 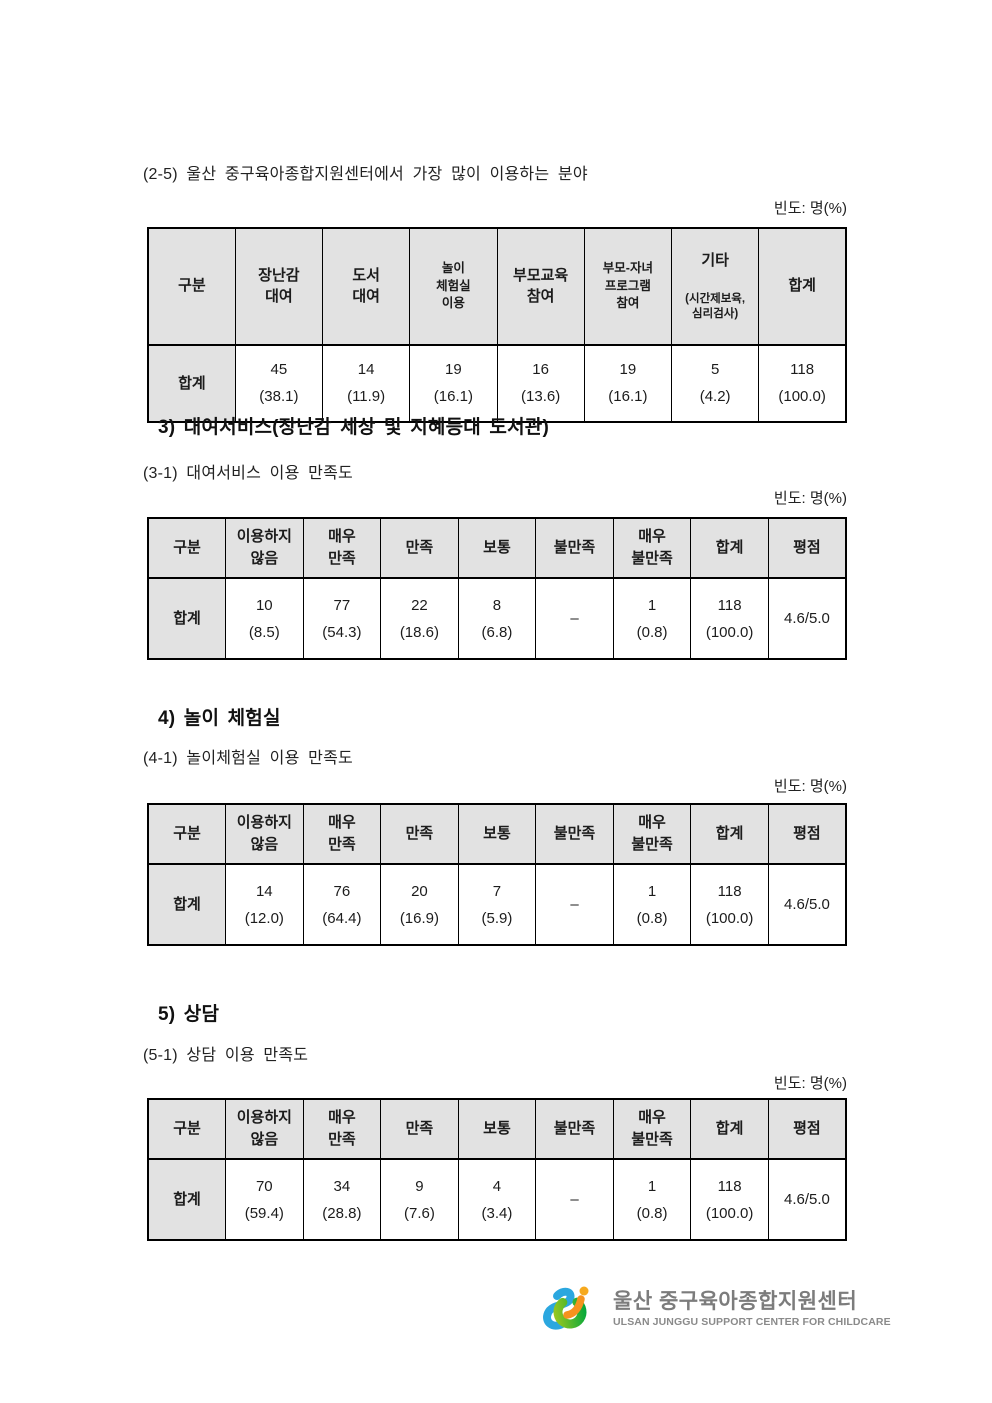 What do you see at coordinates (366, 286) in the screenshot?
I see `col-header-book-rental: 도서 대여` at bounding box center [366, 286].